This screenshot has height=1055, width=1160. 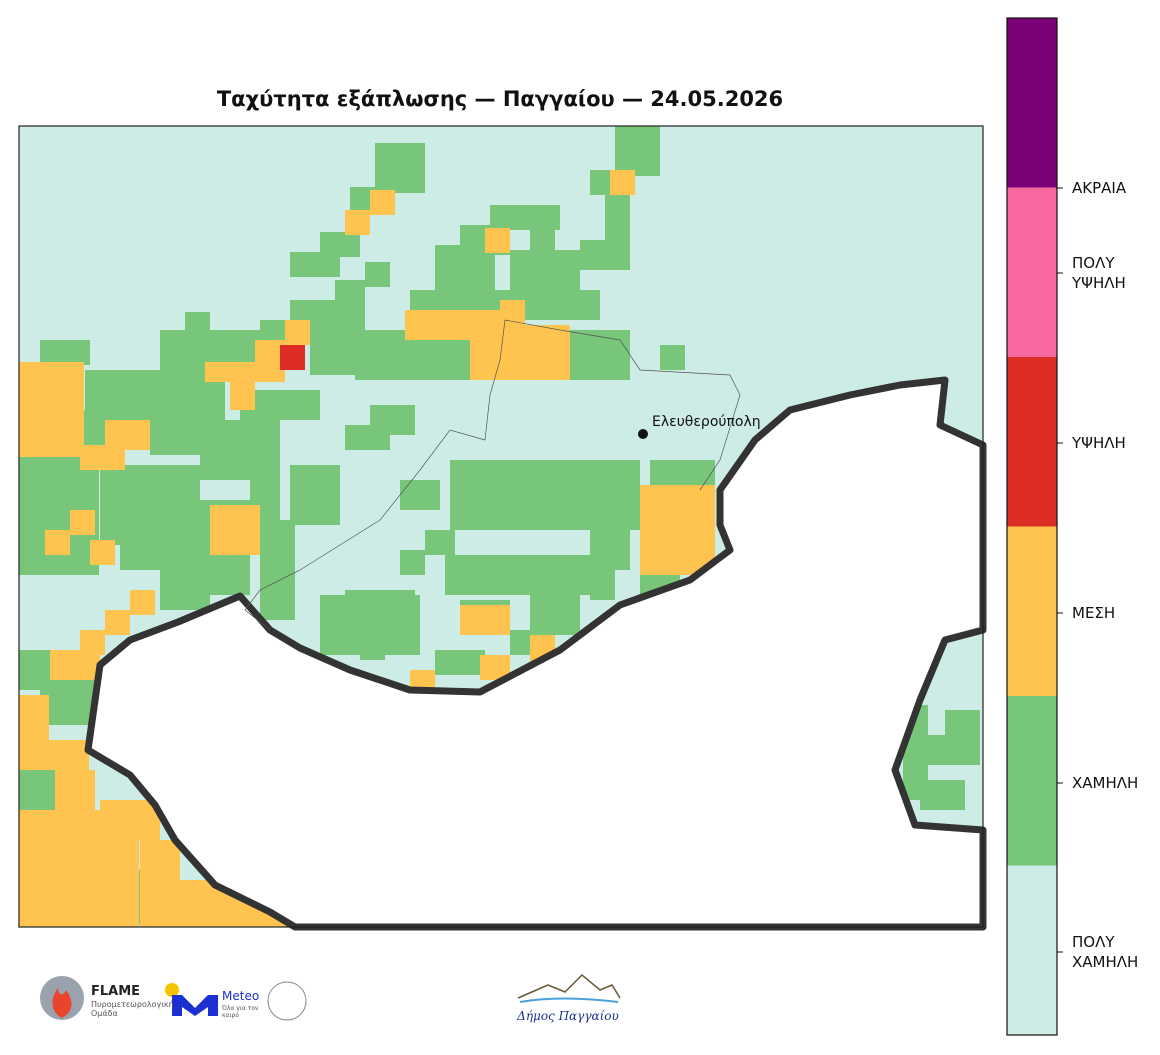 I want to click on flame-name: FLAME, so click(x=115, y=991).